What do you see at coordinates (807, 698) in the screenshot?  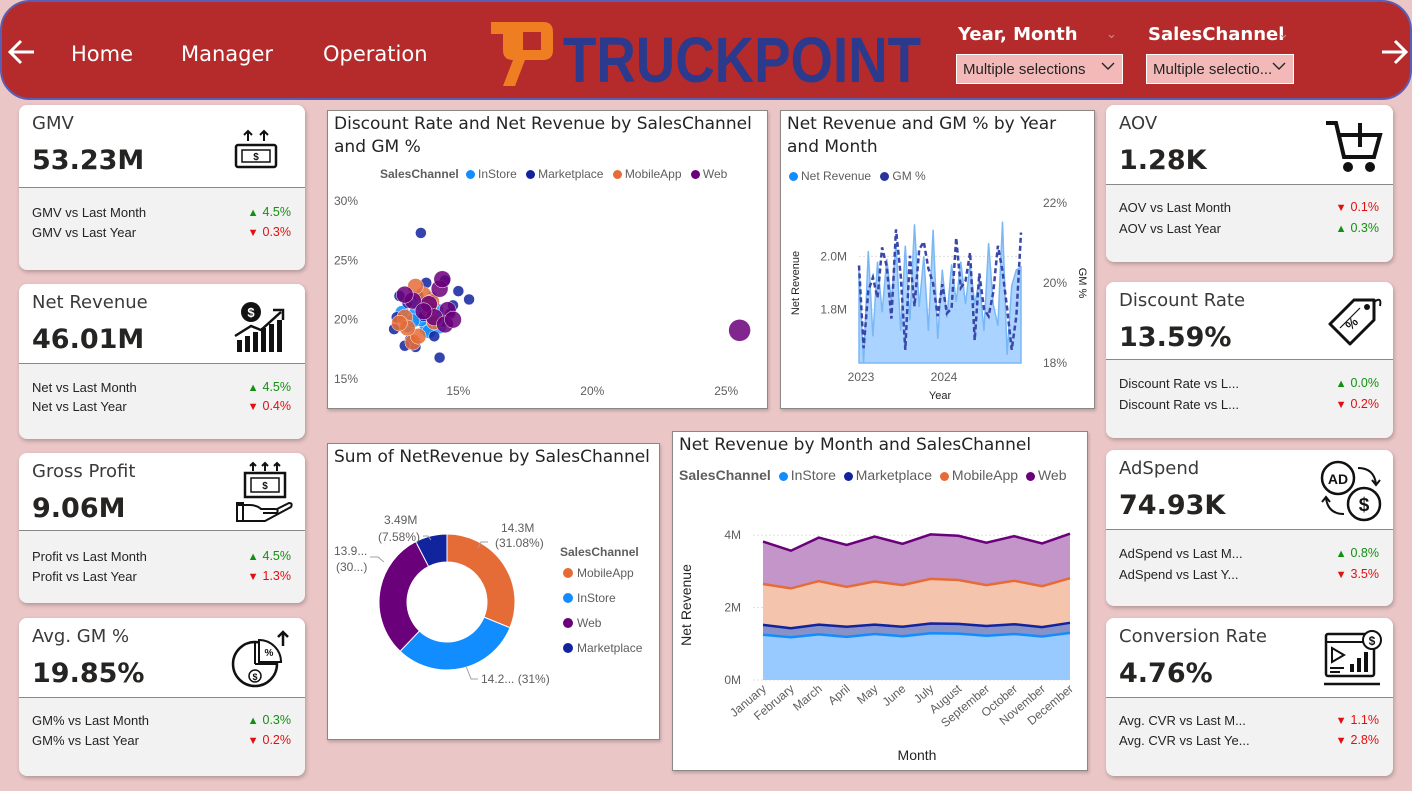 I see `x-tick-label: March` at bounding box center [807, 698].